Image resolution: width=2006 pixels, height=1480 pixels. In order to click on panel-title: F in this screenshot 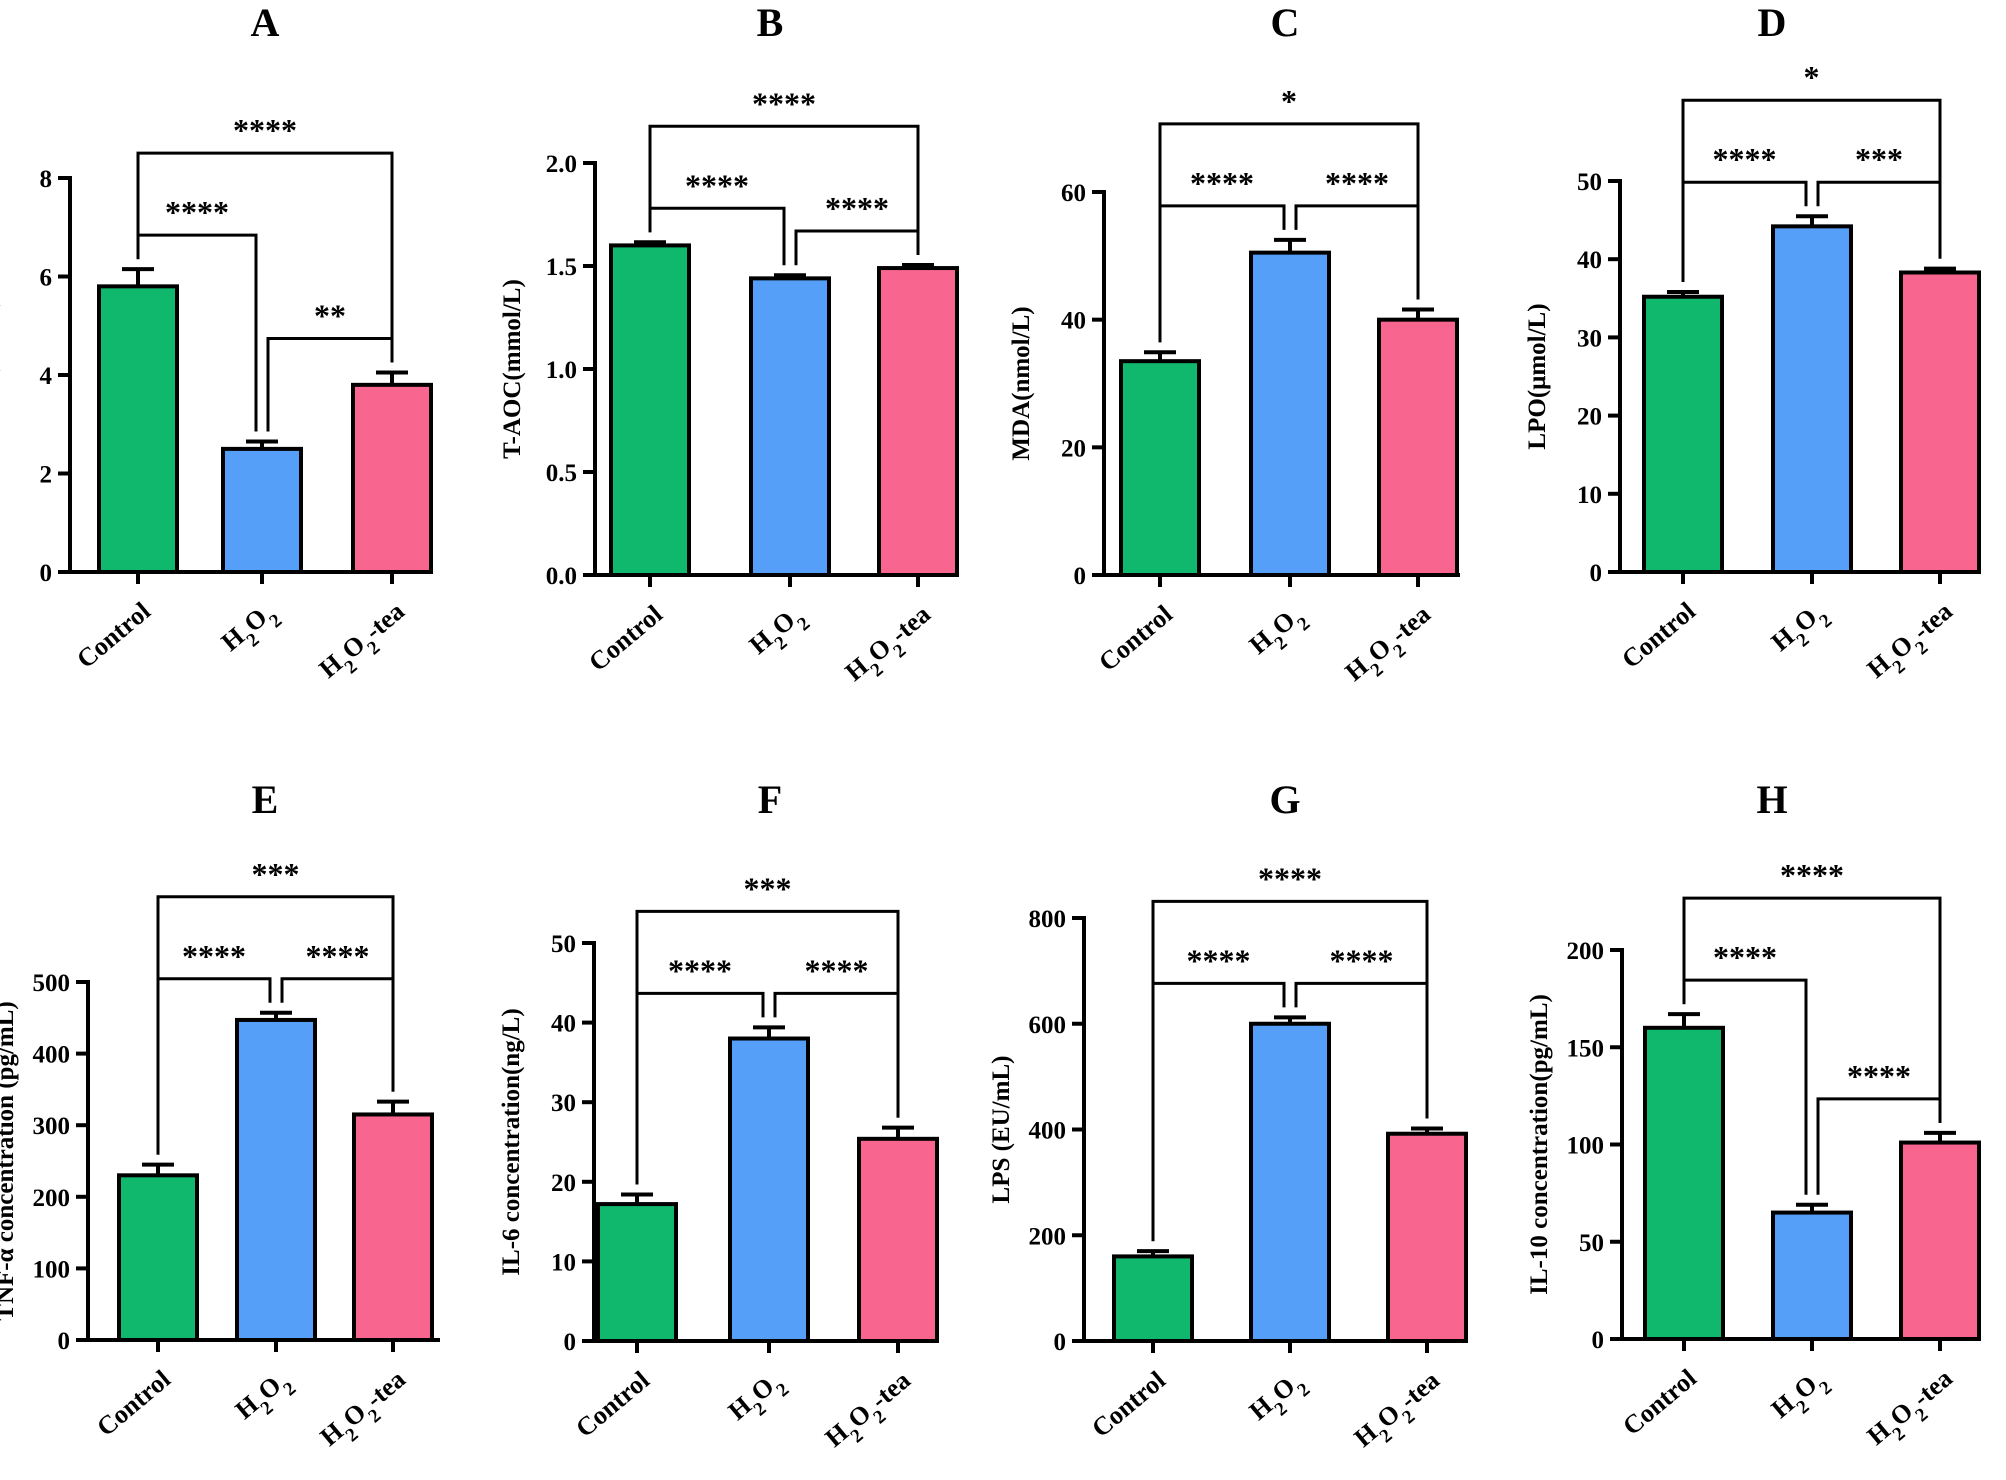, I will do `click(770, 799)`.